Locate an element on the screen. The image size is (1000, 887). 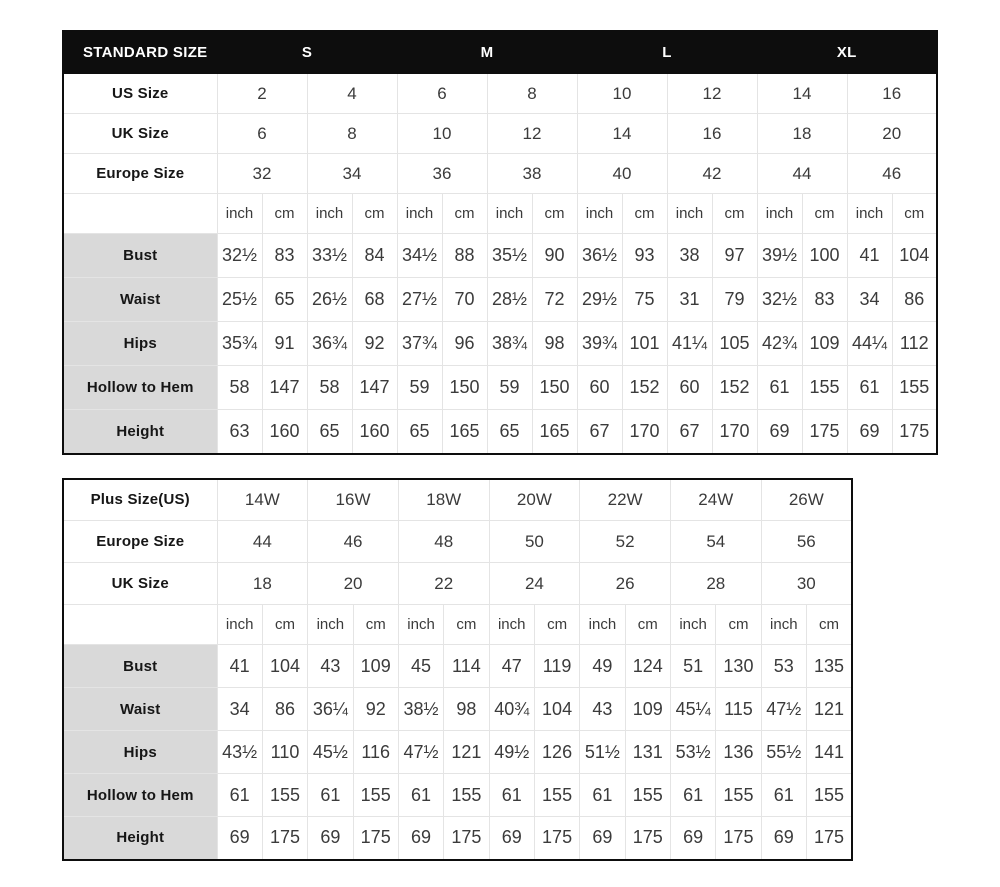
row-label-cell: US Size is located at coordinates (140, 93).